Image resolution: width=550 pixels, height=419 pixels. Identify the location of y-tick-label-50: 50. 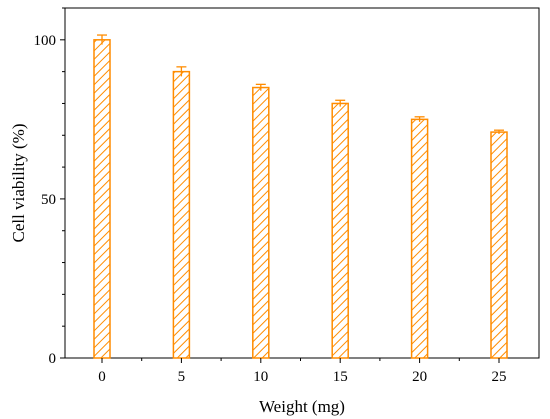
(48, 200).